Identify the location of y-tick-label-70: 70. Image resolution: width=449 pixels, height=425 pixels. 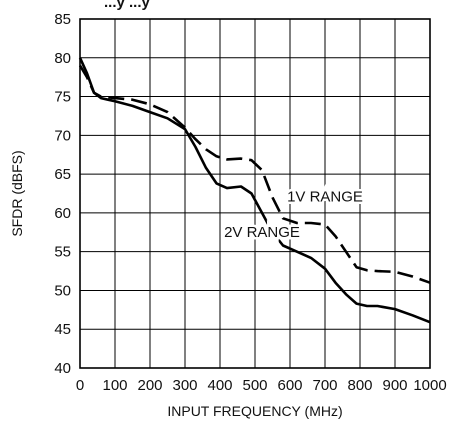
(62, 135).